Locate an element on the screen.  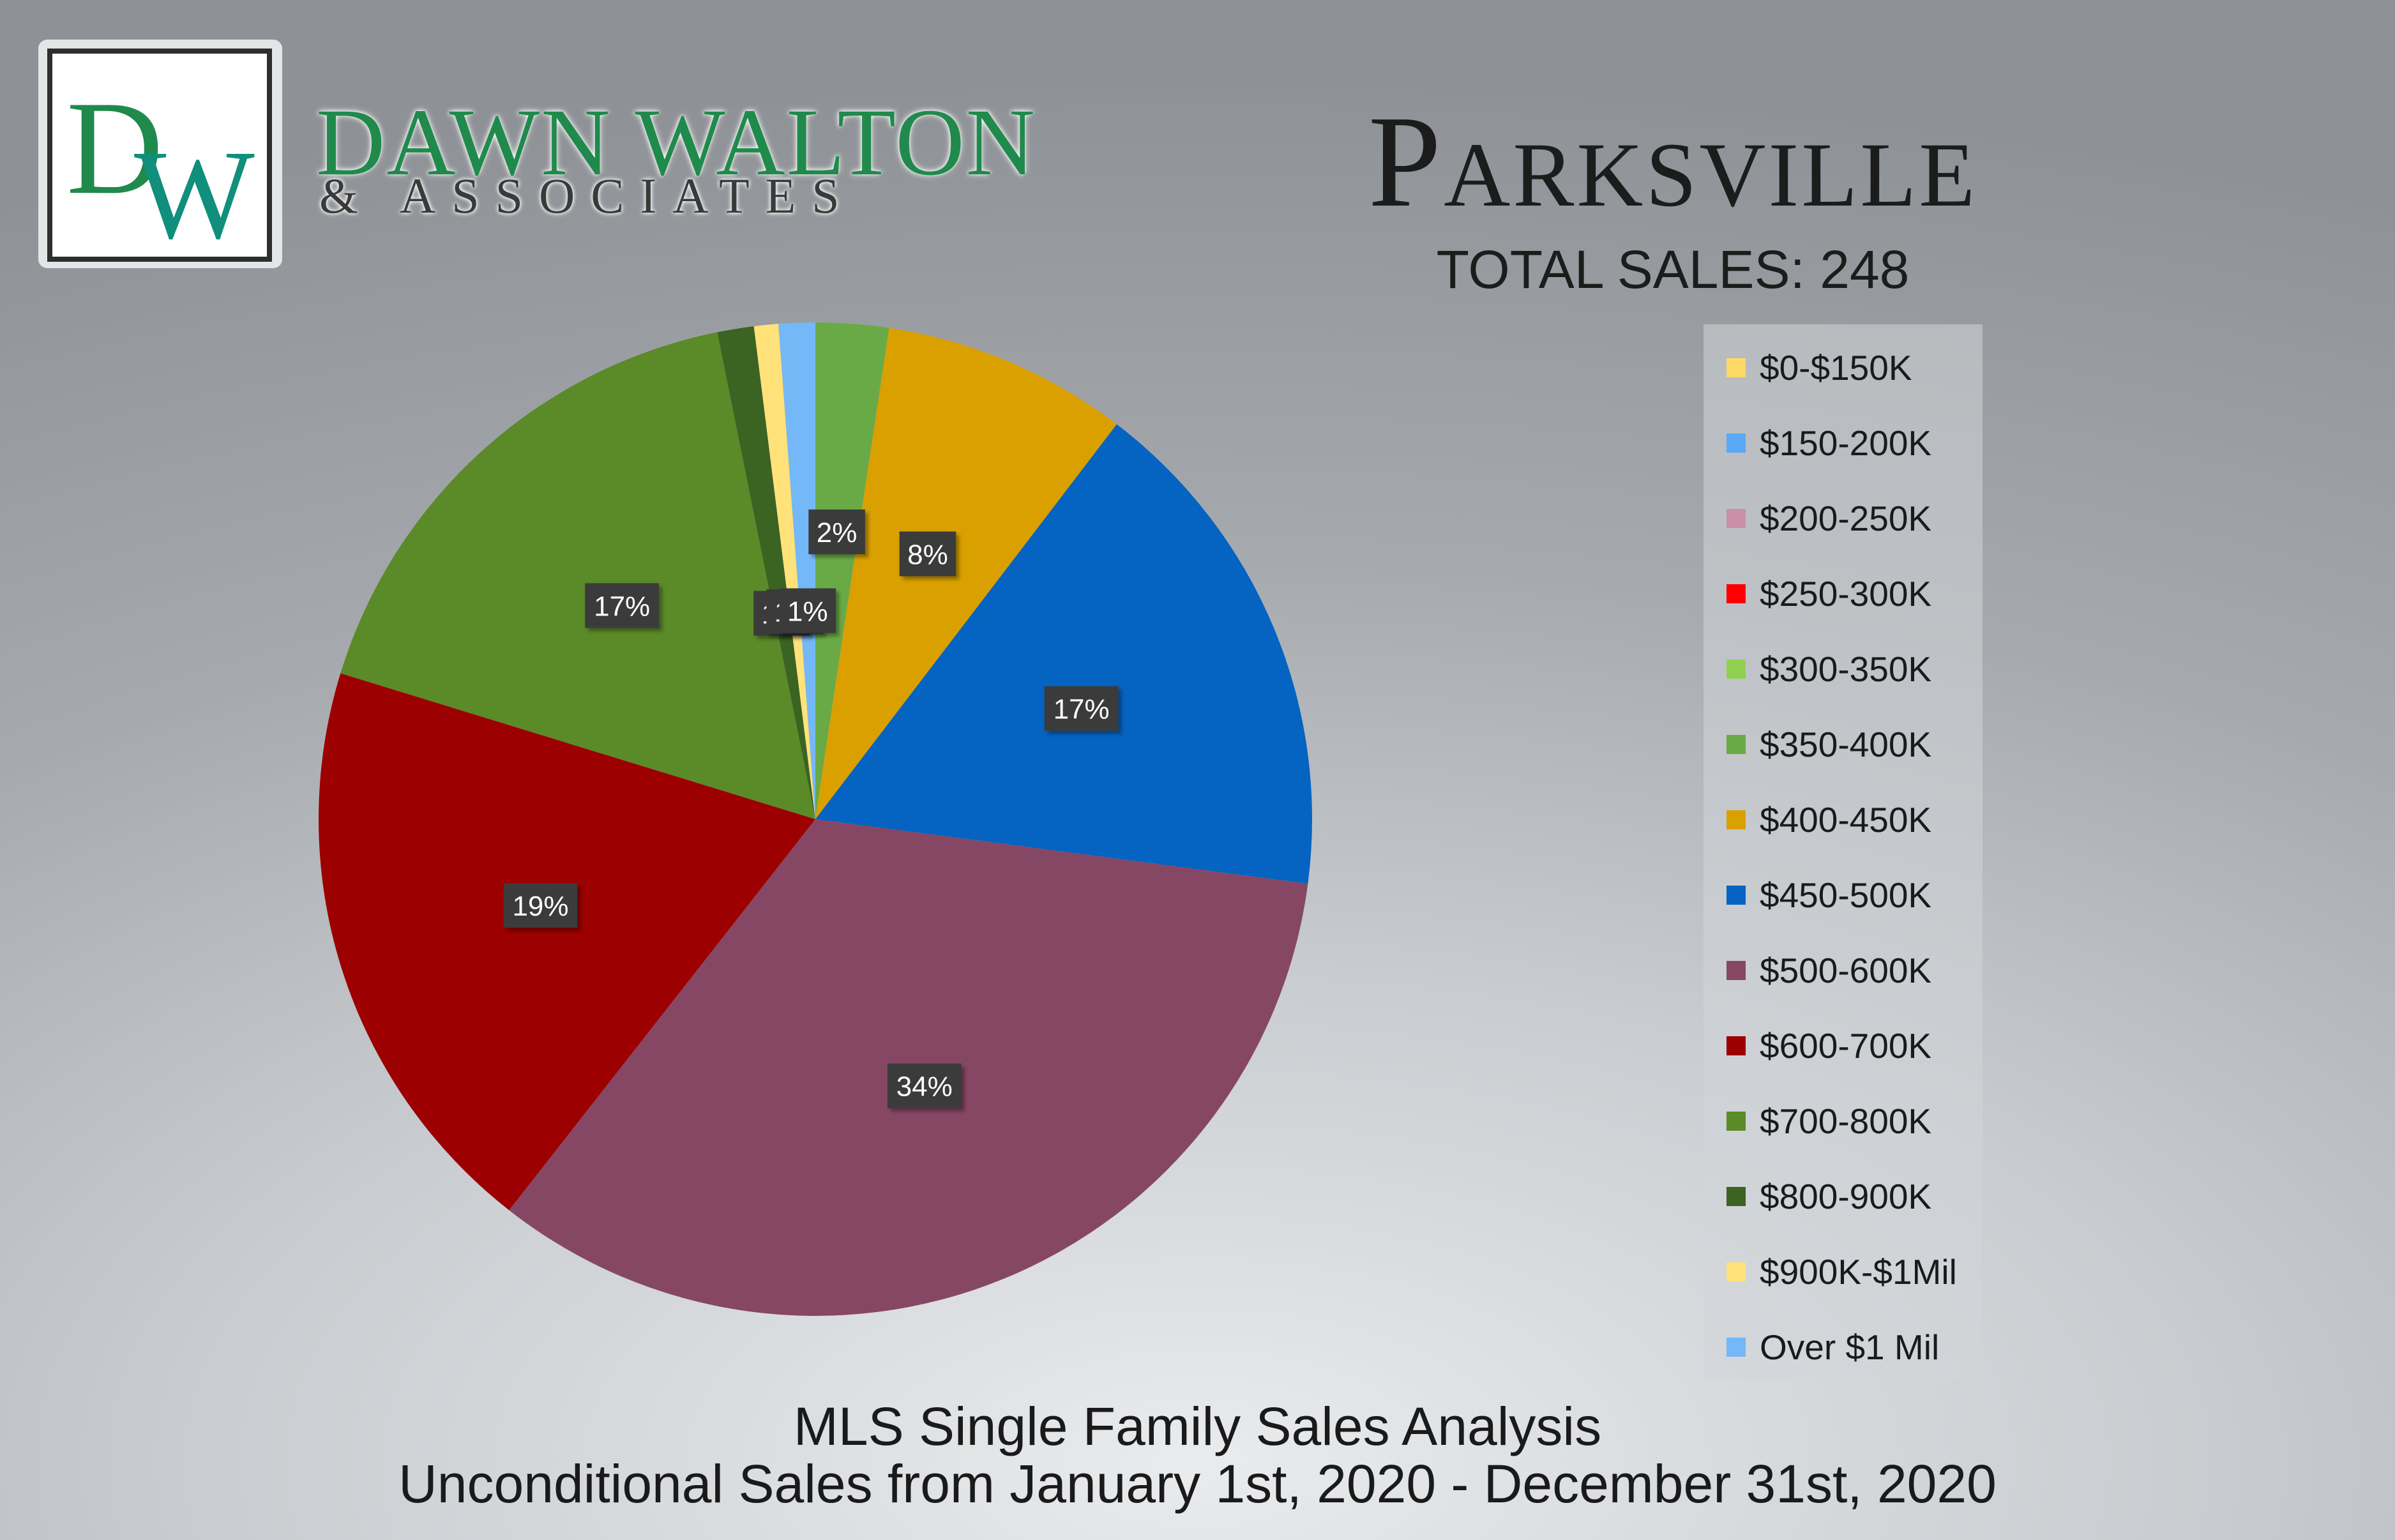
pie-label-500-600k: 34% is located at coordinates (924, 1085).